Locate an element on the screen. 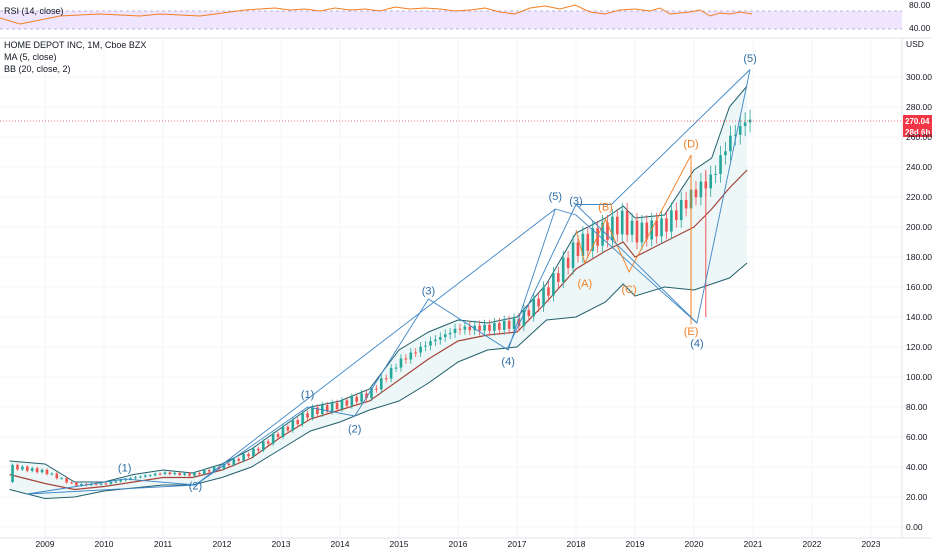  time-tick-label: 2009 is located at coordinates (45, 544).